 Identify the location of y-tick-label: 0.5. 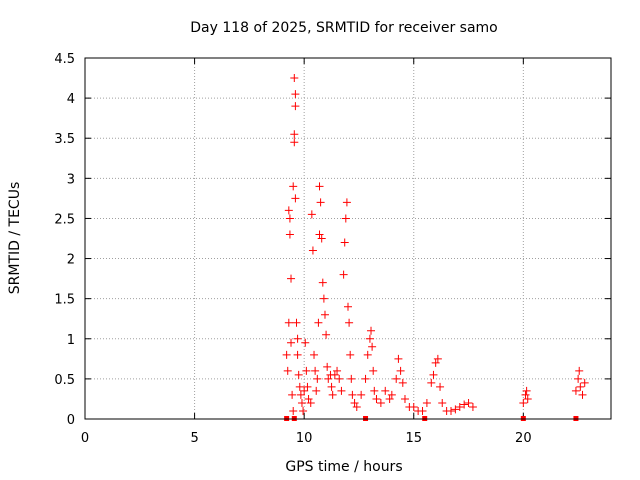
(64, 380).